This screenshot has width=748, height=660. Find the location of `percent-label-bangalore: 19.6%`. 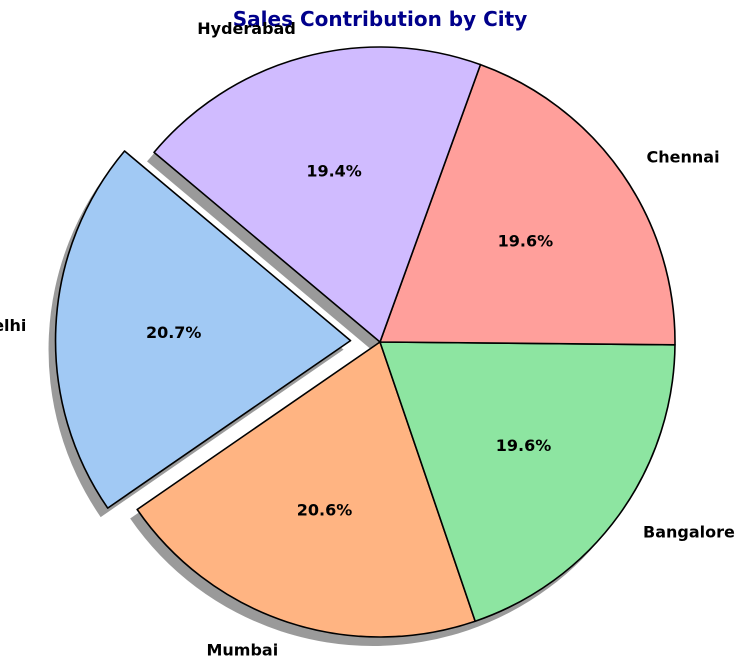

percent-label-bangalore: 19.6% is located at coordinates (524, 445).